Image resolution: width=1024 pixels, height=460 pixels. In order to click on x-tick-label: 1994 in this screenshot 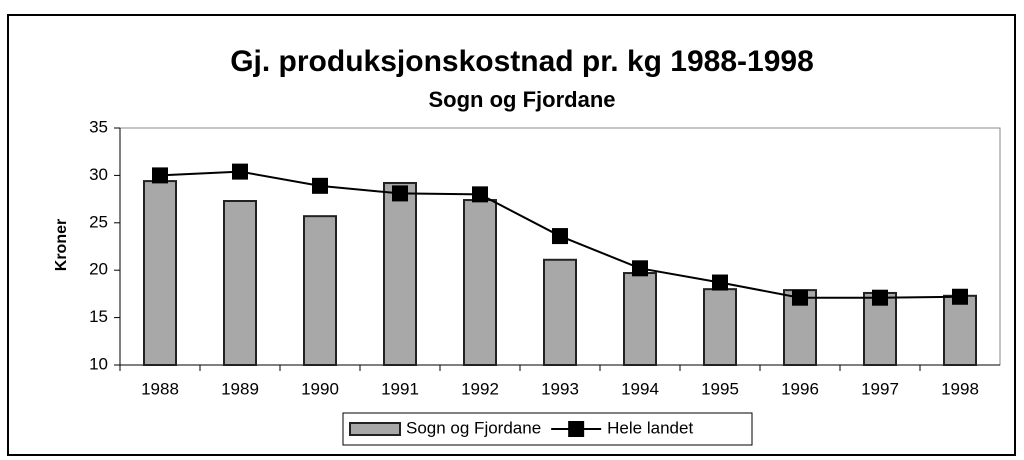, I will do `click(640, 388)`.